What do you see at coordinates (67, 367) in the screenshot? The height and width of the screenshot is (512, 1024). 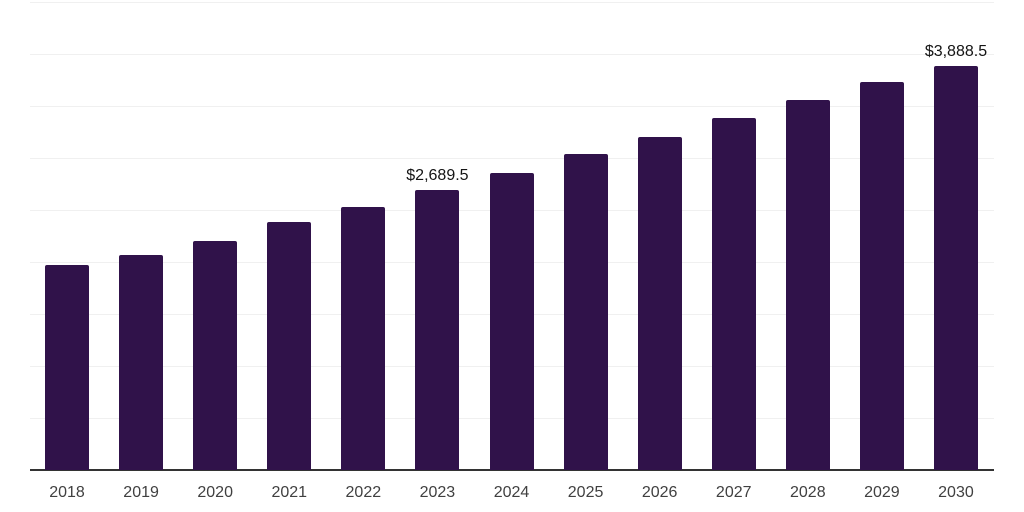 I see `bar-2018` at bounding box center [67, 367].